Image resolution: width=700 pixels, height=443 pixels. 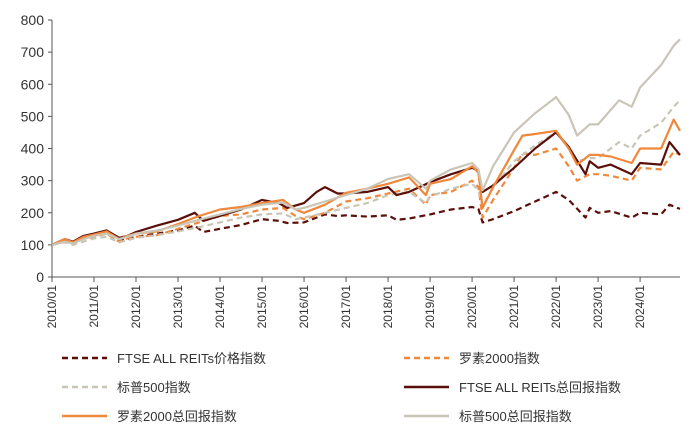 I want to click on x-tick-label: 2014/01, so click(x=220, y=307).